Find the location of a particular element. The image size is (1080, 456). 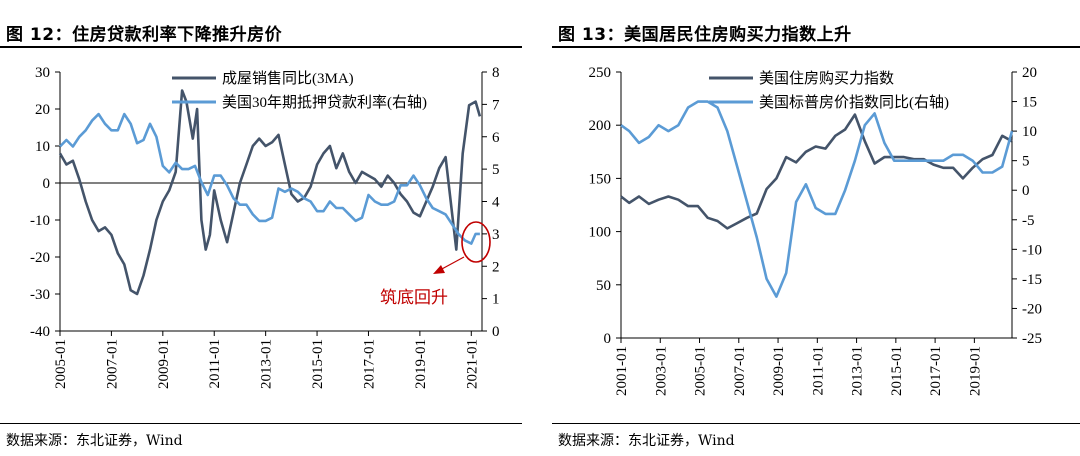

figure-12-top-rule is located at coordinates (261, 47).